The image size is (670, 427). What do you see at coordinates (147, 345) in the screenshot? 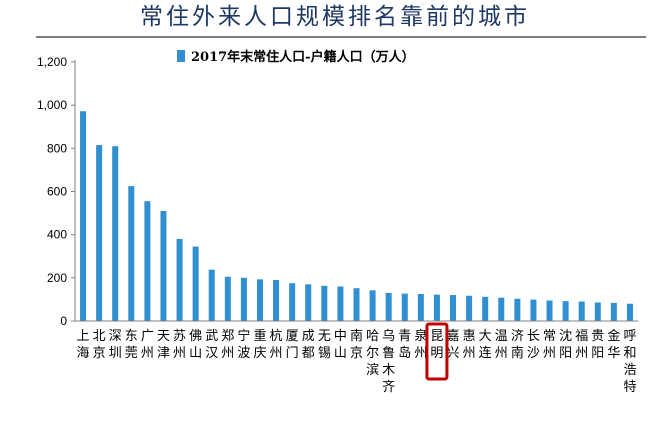
I see `x-tick-label: 广州` at bounding box center [147, 345].